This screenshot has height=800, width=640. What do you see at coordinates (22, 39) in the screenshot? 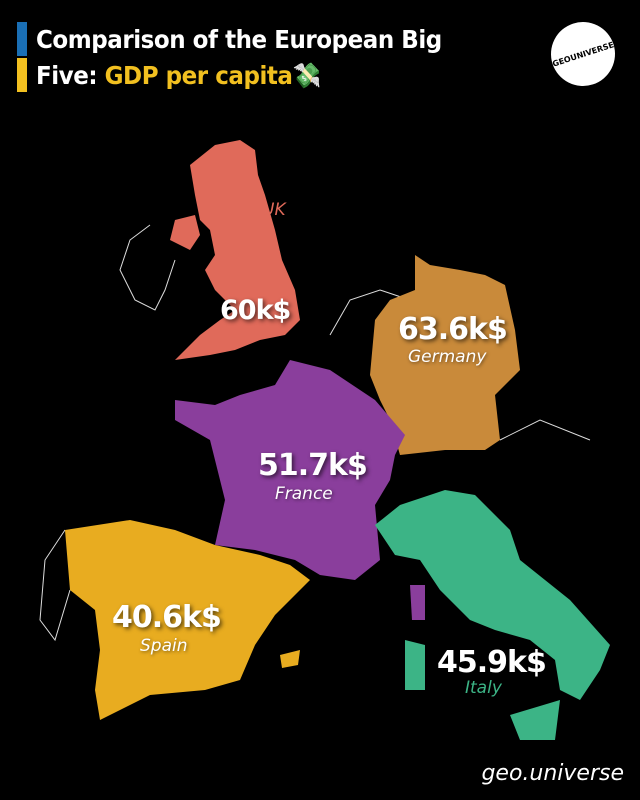
I see `flag-blue-stripe` at bounding box center [22, 39].